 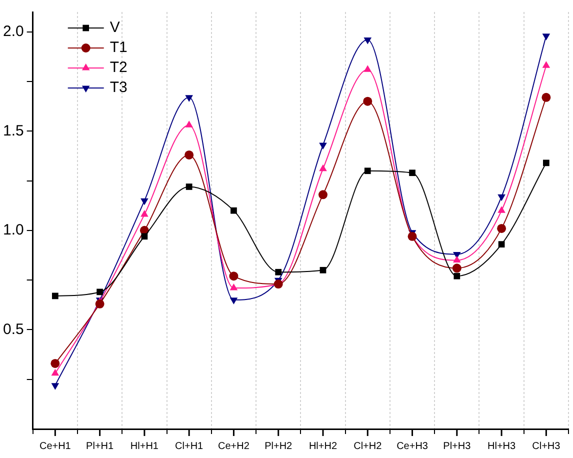 What do you see at coordinates (234, 446) in the screenshot?
I see `x-tick-label: Ce+H2` at bounding box center [234, 446].